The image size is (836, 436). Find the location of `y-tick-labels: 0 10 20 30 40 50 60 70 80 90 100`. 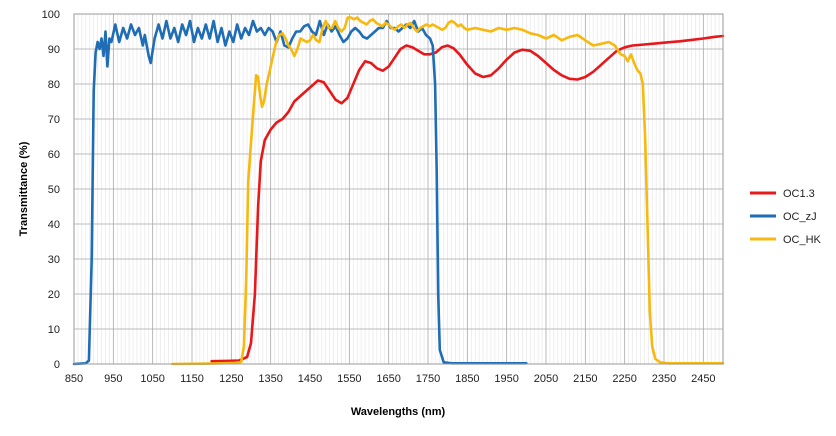

y-tick-labels: 0 10 20 30 40 50 60 70 80 90 100 is located at coordinates (51, 190).